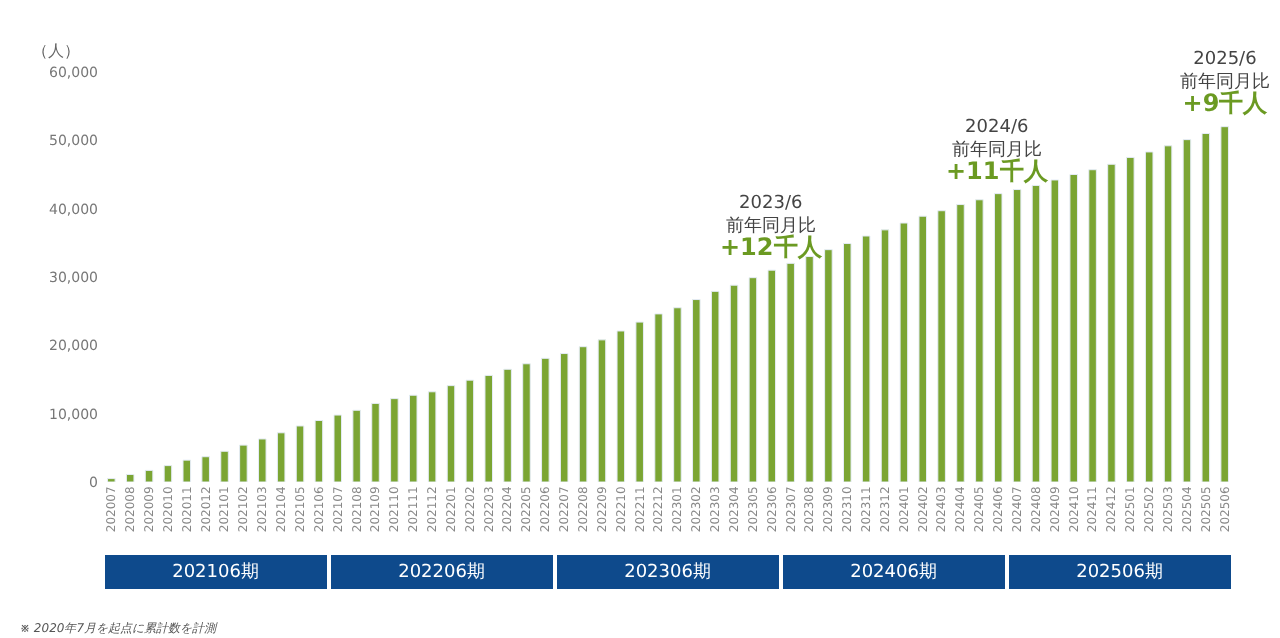 Image resolution: width=1280 pixels, height=638 pixels. Describe the element at coordinates (893, 572) in the screenshot. I see `text: 202406期` at that location.